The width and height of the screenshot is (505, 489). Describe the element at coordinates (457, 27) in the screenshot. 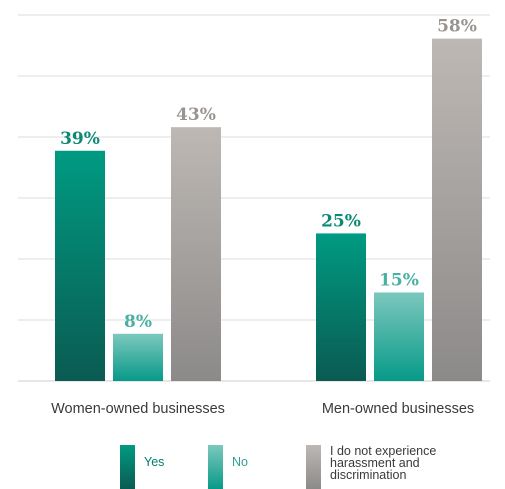

I see `value-label-men-no-experience: 58%` at that location.